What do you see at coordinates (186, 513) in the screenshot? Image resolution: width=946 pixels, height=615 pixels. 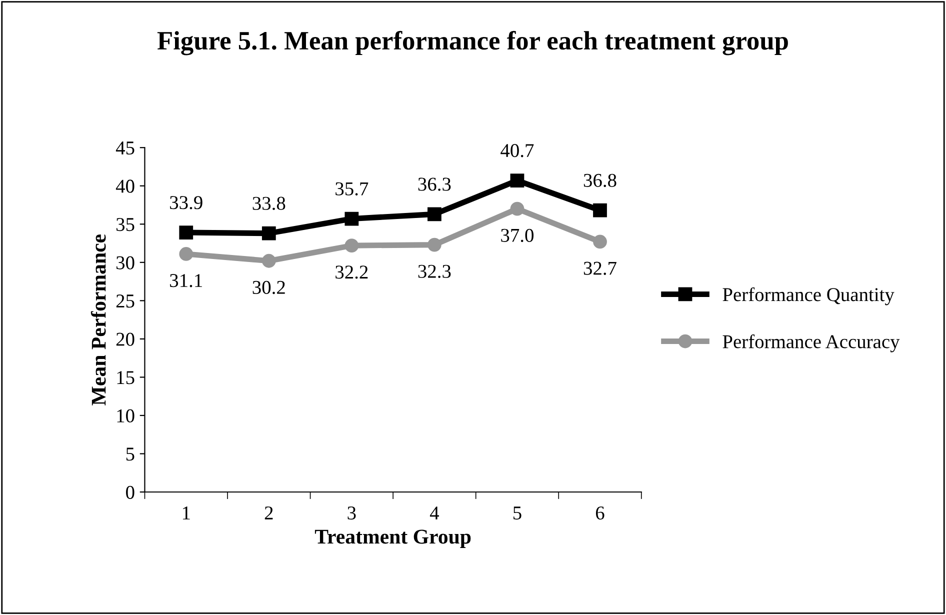 I see `x-tick-label: 1` at bounding box center [186, 513].